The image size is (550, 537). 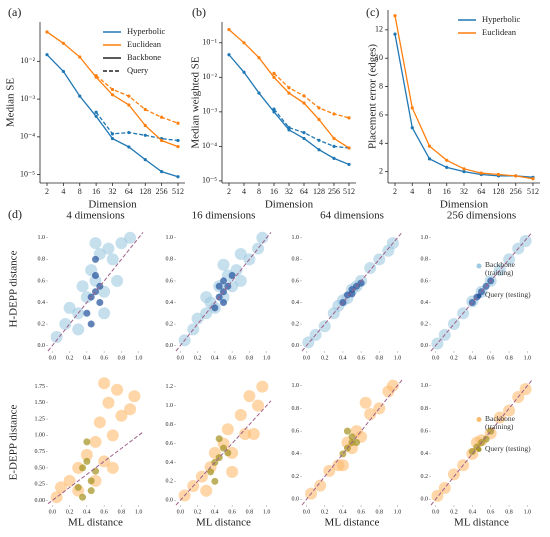 What do you see at coordinates (381, 170) in the screenshot?
I see `y-tick-label: 2` at bounding box center [381, 170].